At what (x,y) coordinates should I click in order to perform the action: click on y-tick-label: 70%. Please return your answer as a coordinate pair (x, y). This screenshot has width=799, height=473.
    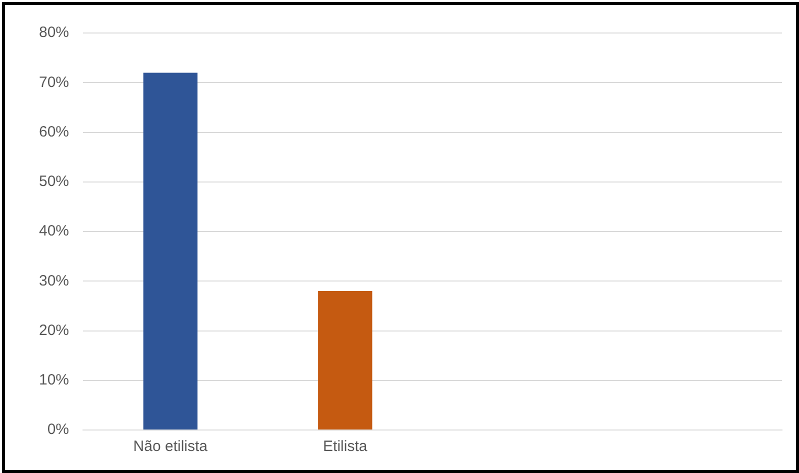
    Looking at the image, I should click on (54, 82).